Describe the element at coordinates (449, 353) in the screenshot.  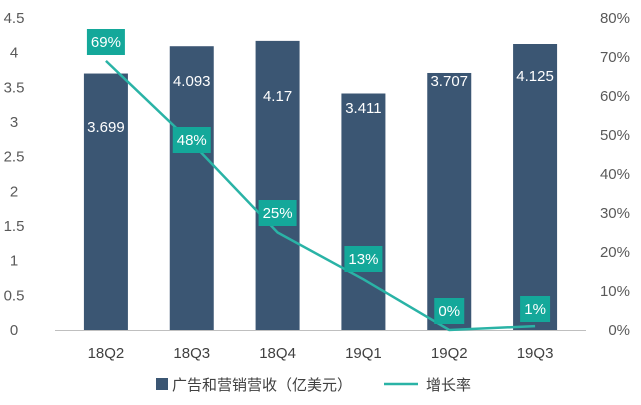
I see `category-label: 19Q2` at that location.